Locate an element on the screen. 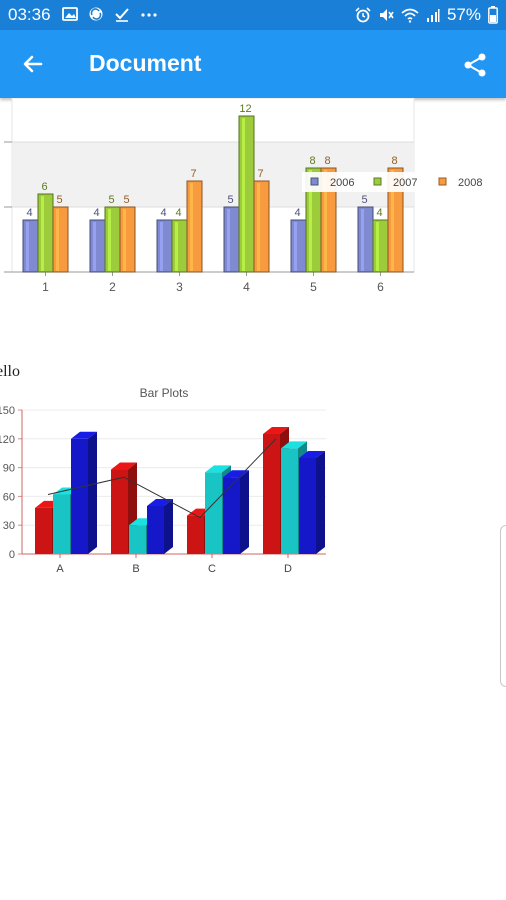 The height and width of the screenshot is (900, 506). legend-box is located at coordinates (399, 182).